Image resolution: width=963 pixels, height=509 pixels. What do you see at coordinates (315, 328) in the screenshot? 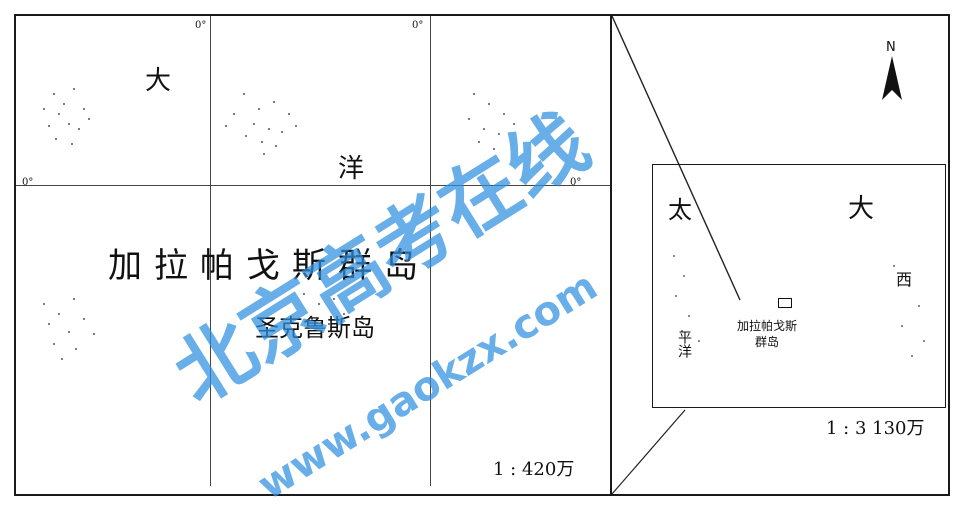
I see `island-label: 圣克鲁斯岛` at bounding box center [315, 328].